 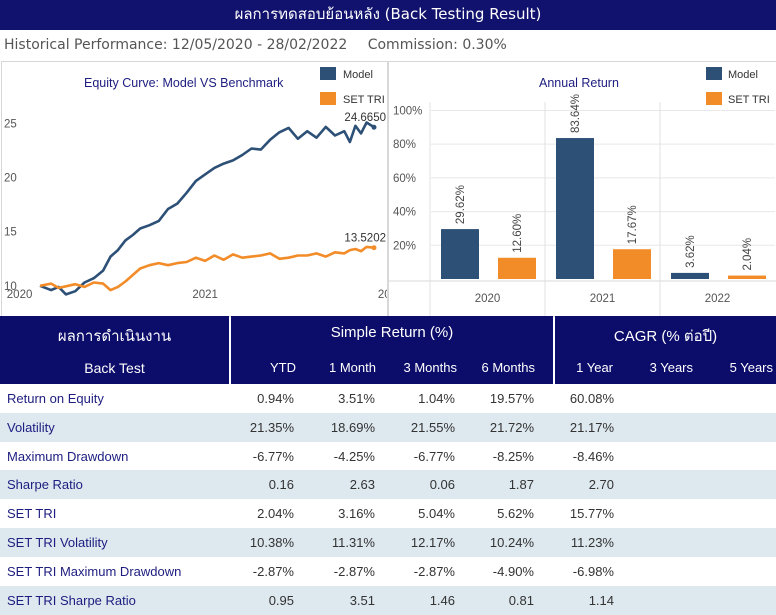 I want to click on table-row: SET TRI Sharpe Ratio 0.95 3.51 1.46 0.81 1.14, so click(x=388, y=600).